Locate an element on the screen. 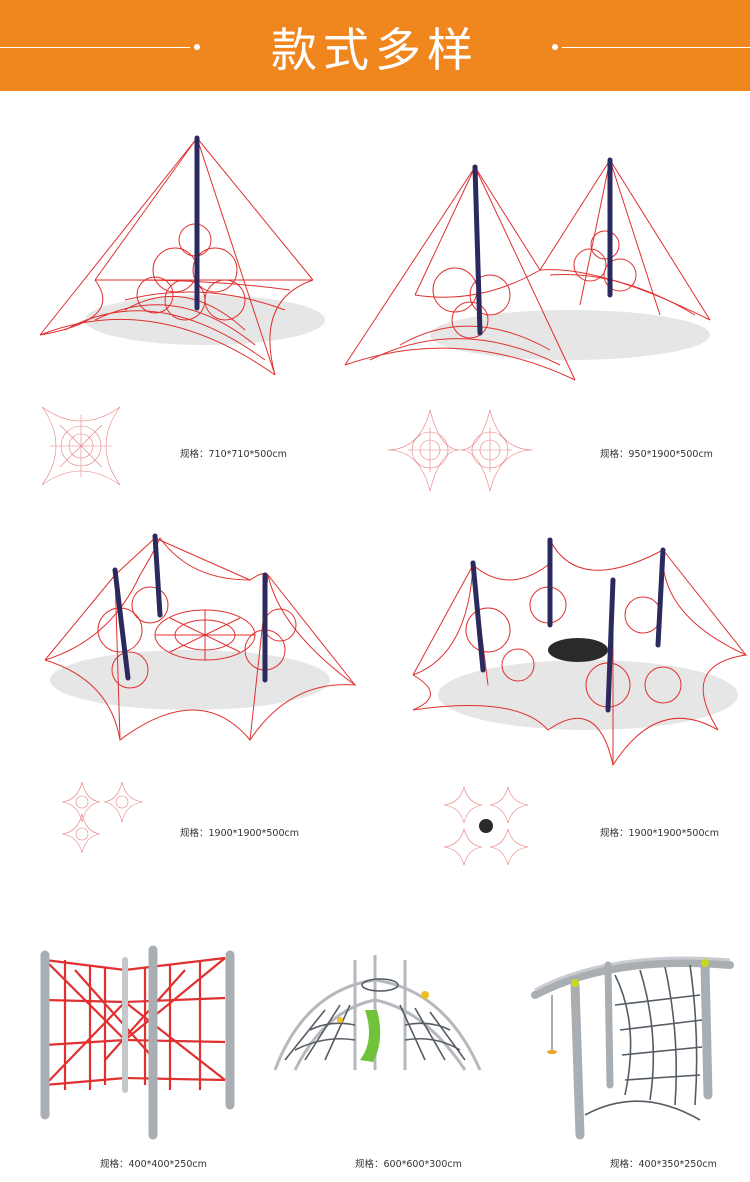  product-double-tower-image is located at coordinates (530, 270).